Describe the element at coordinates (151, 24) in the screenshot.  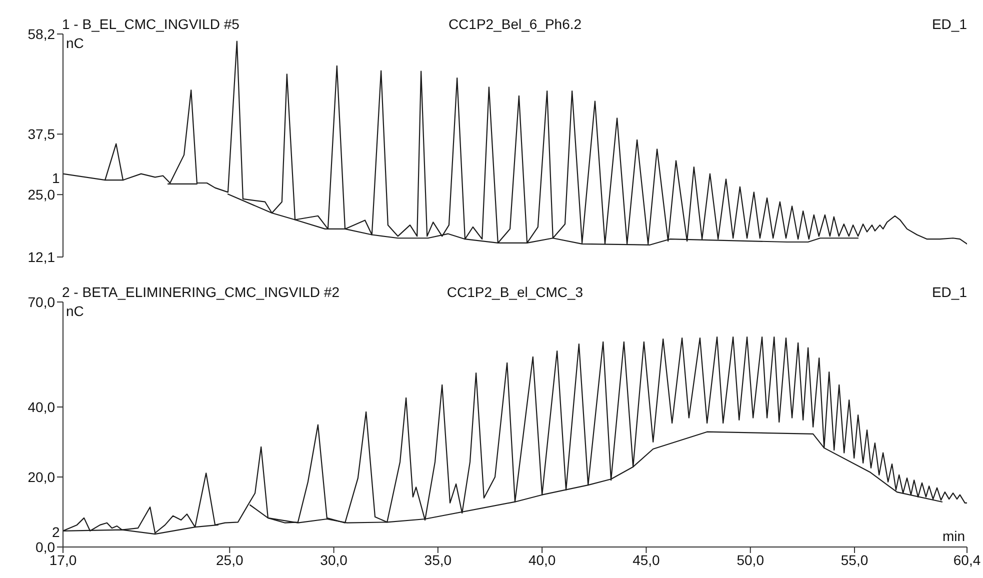
I see `chart-title: 1 - B_EL_CMC_INGVILD #5` at that location.